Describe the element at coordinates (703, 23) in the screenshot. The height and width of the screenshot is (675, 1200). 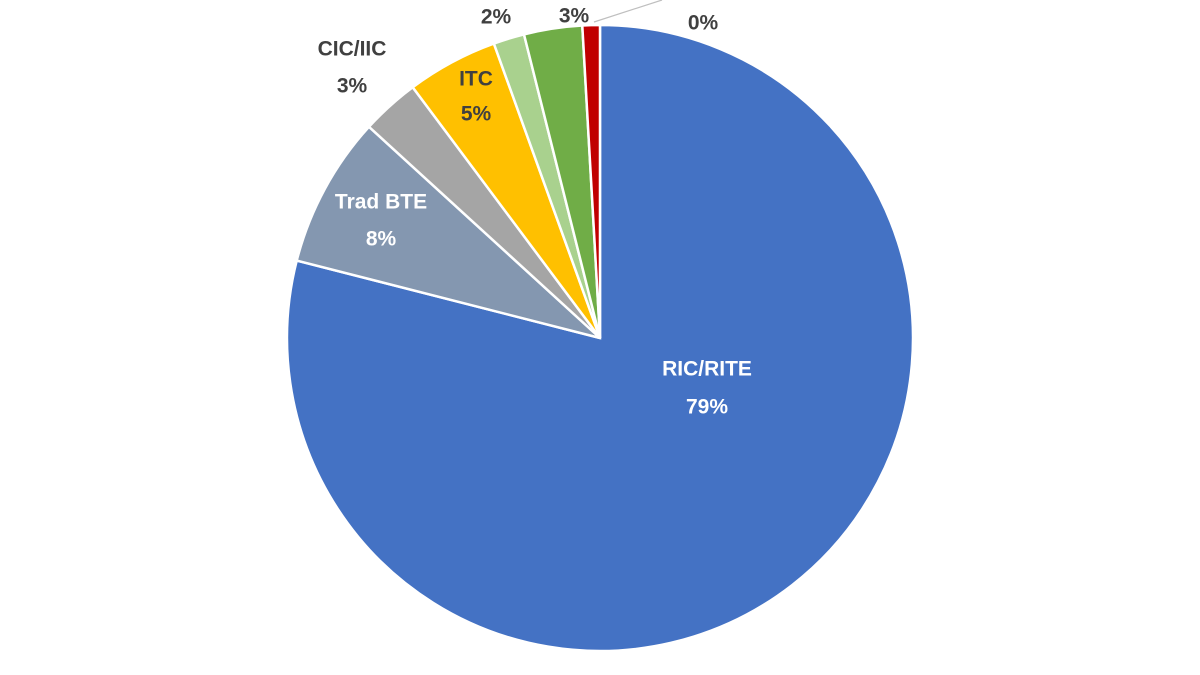
I see `slice-label-percent: 0%` at that location.